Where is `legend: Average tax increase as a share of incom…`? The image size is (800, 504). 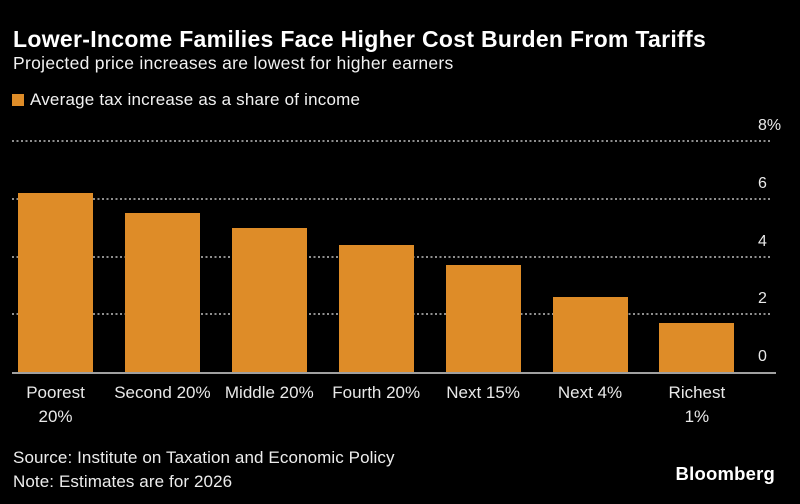 legend: Average tax increase as a share of incom… is located at coordinates (186, 99).